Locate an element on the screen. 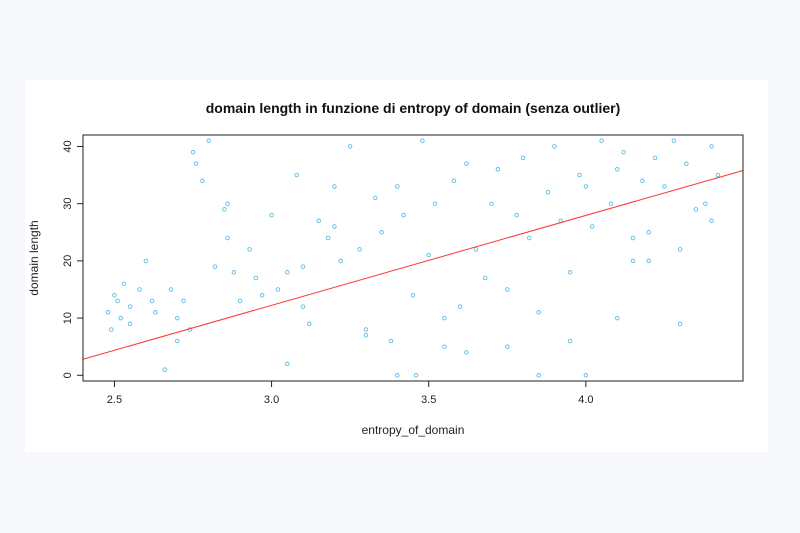 Image resolution: width=800 pixels, height=533 pixels. y-axis-label: domain length is located at coordinates (34, 257).